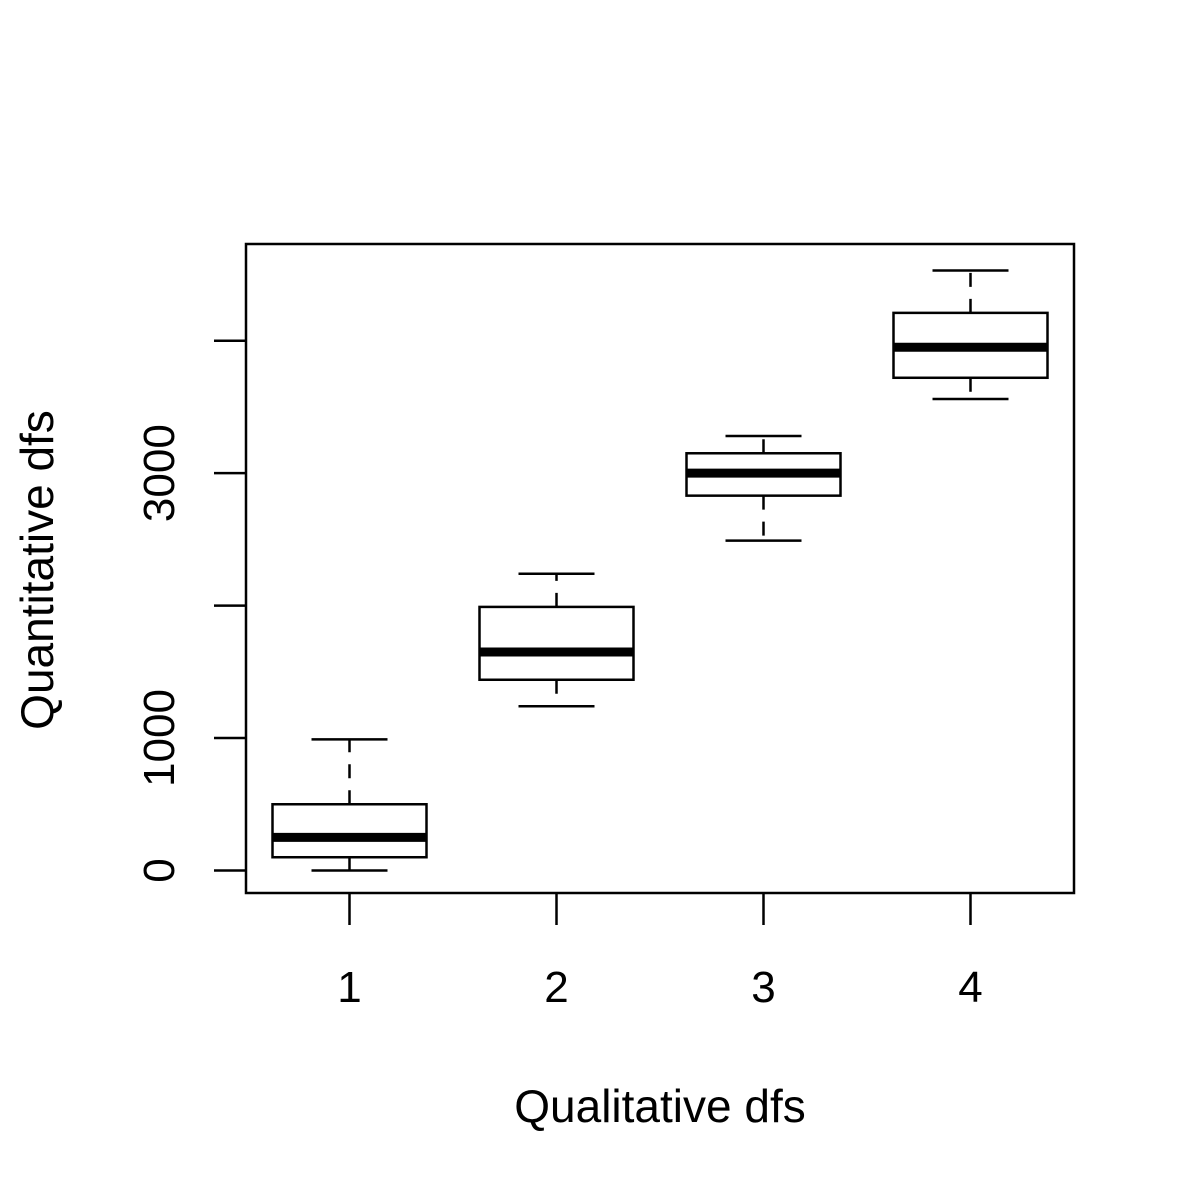 The width and height of the screenshot is (1200, 1200). What do you see at coordinates (37, 570) in the screenshot?
I see `y-axis-label: Quantitative dfs` at bounding box center [37, 570].